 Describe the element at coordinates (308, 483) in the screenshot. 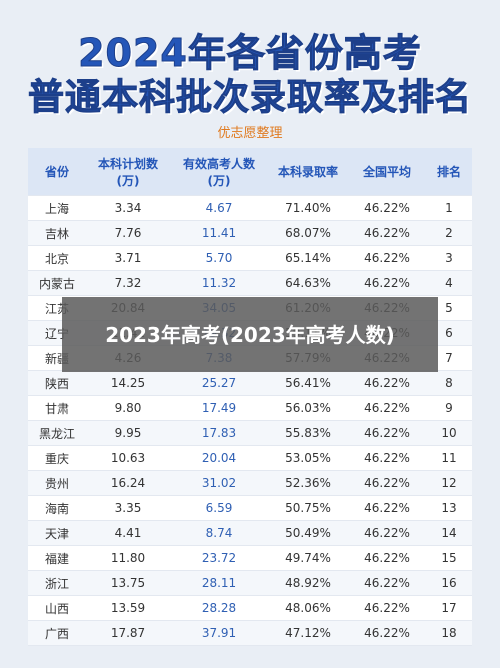

I see `table-cell: 52.36%` at that location.